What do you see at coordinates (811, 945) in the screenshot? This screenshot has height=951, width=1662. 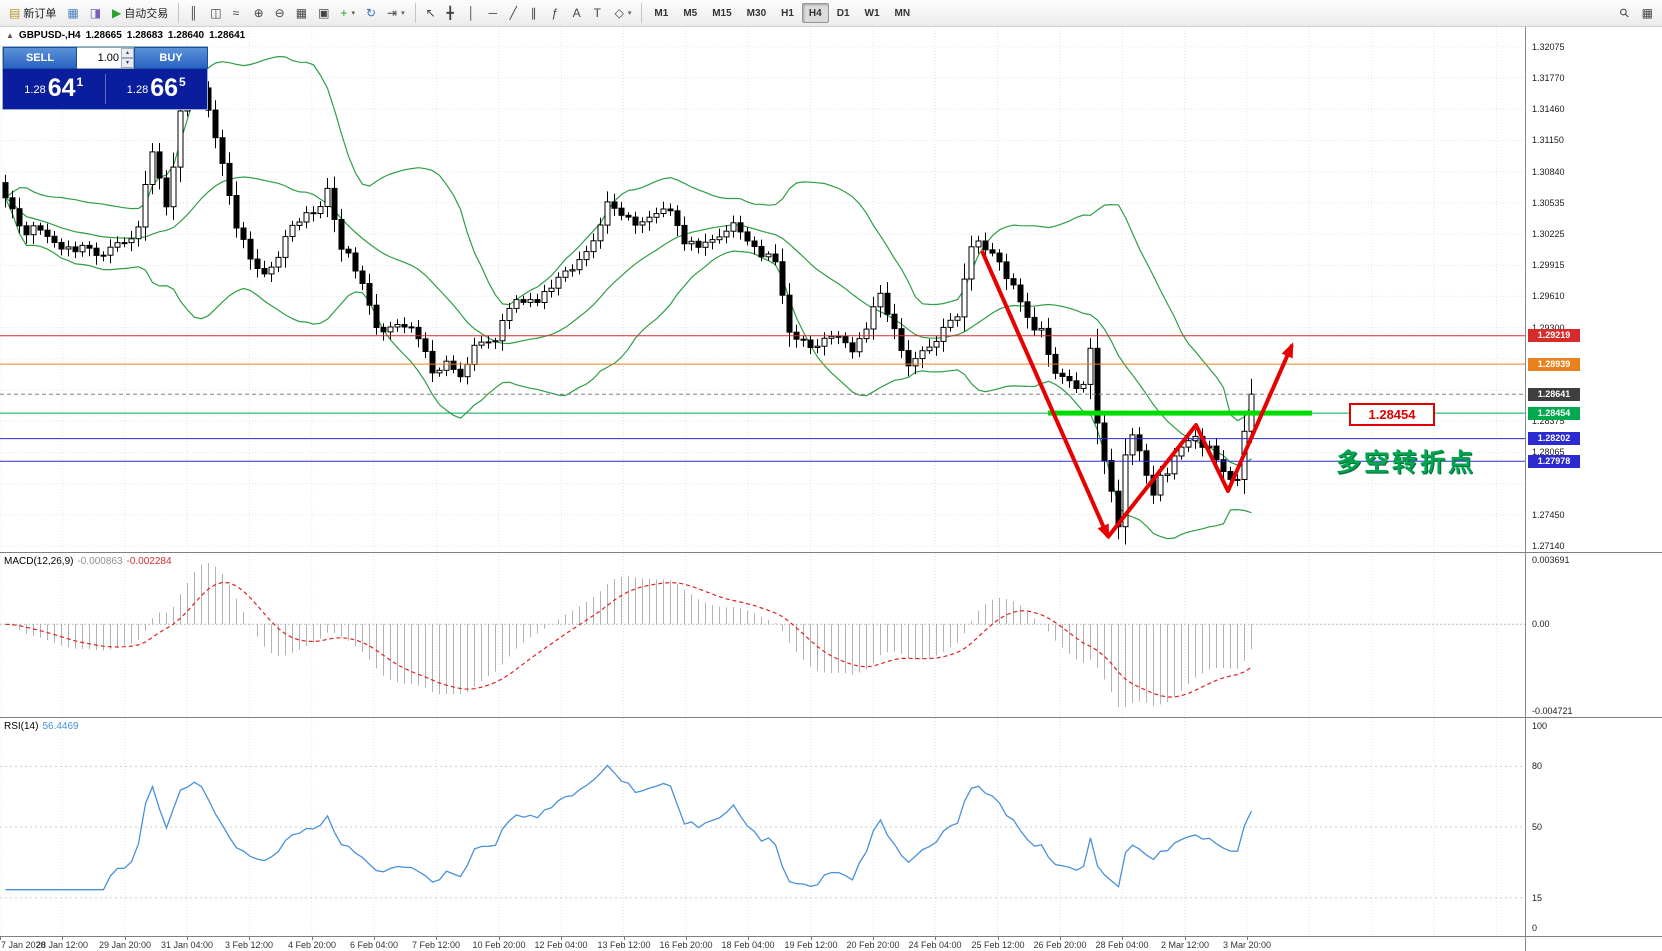 I see `date-axis-label: 19 Feb 12:00` at bounding box center [811, 945].